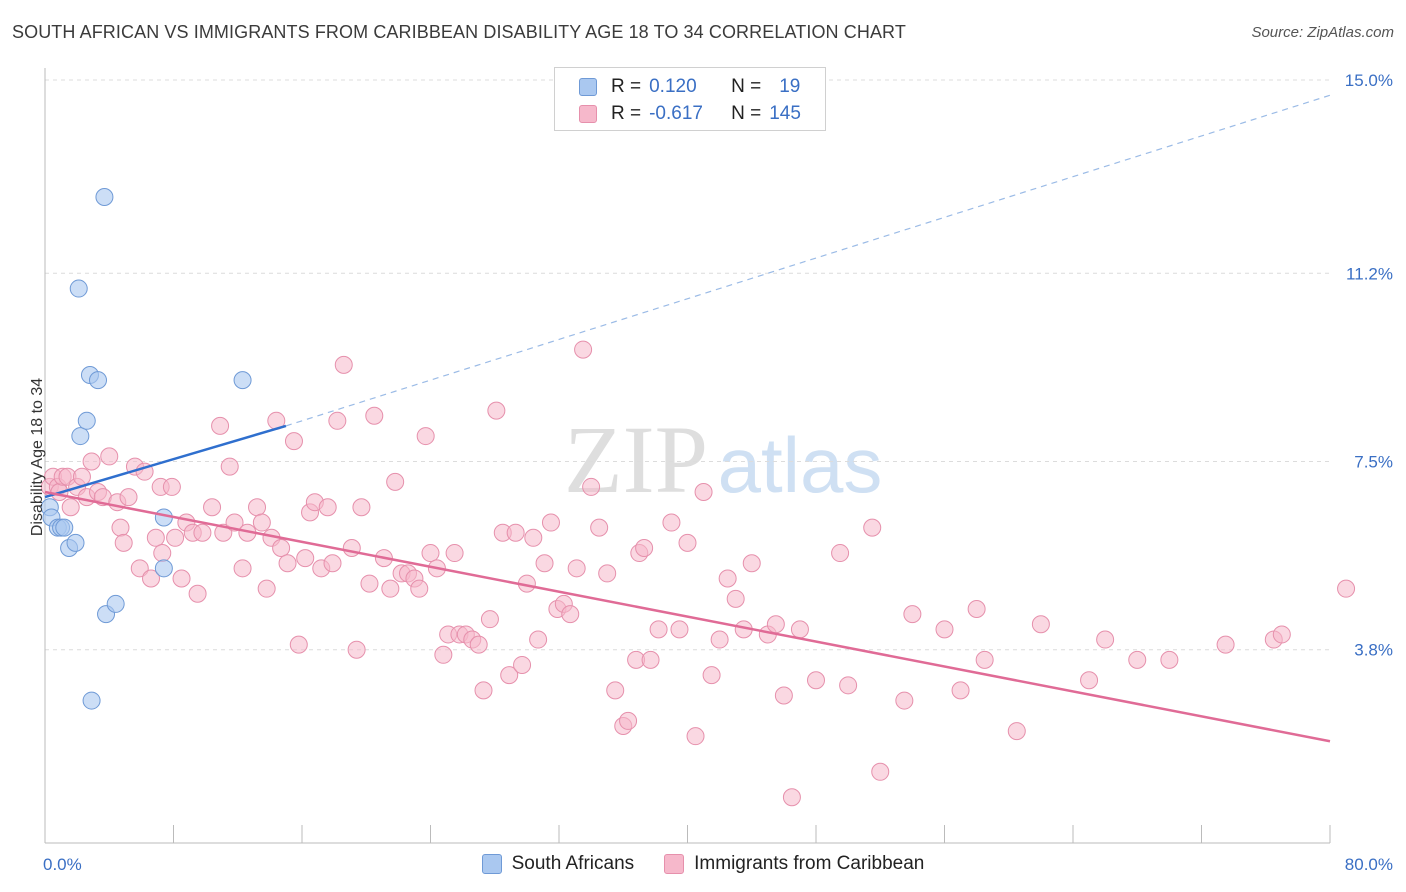 Image resolution: width=1406 pixels, height=892 pixels. What do you see at coordinates (785, 113) in the screenshot?
I see `legend-n-value: 145` at bounding box center [785, 113].